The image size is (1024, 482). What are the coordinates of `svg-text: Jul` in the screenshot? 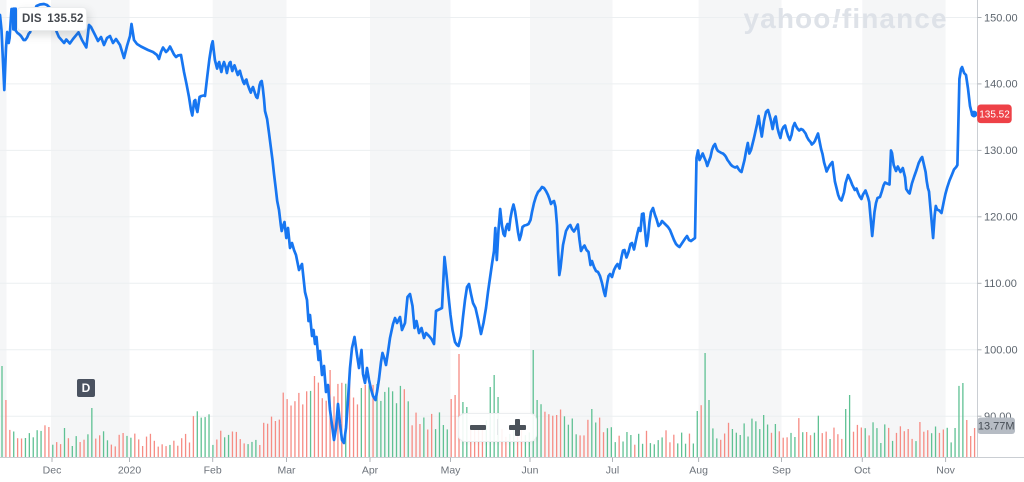 It's located at (612, 471).